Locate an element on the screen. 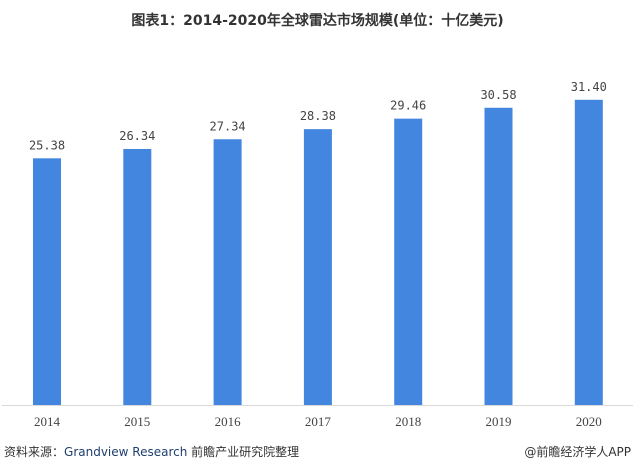 The width and height of the screenshot is (635, 473). data-label-2014: 25.38 is located at coordinates (47, 145).